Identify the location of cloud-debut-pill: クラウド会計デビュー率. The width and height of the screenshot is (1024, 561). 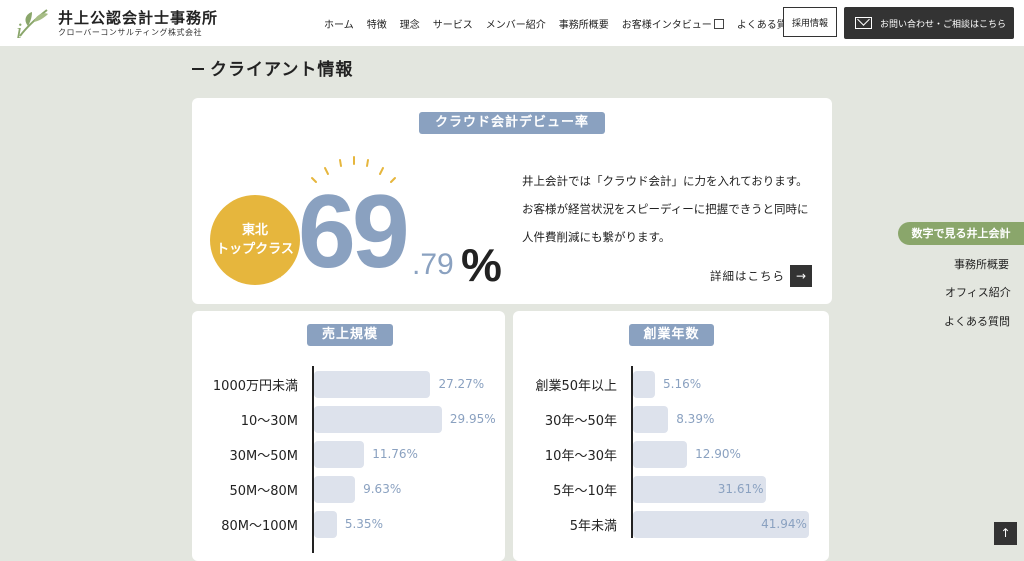
(512, 123).